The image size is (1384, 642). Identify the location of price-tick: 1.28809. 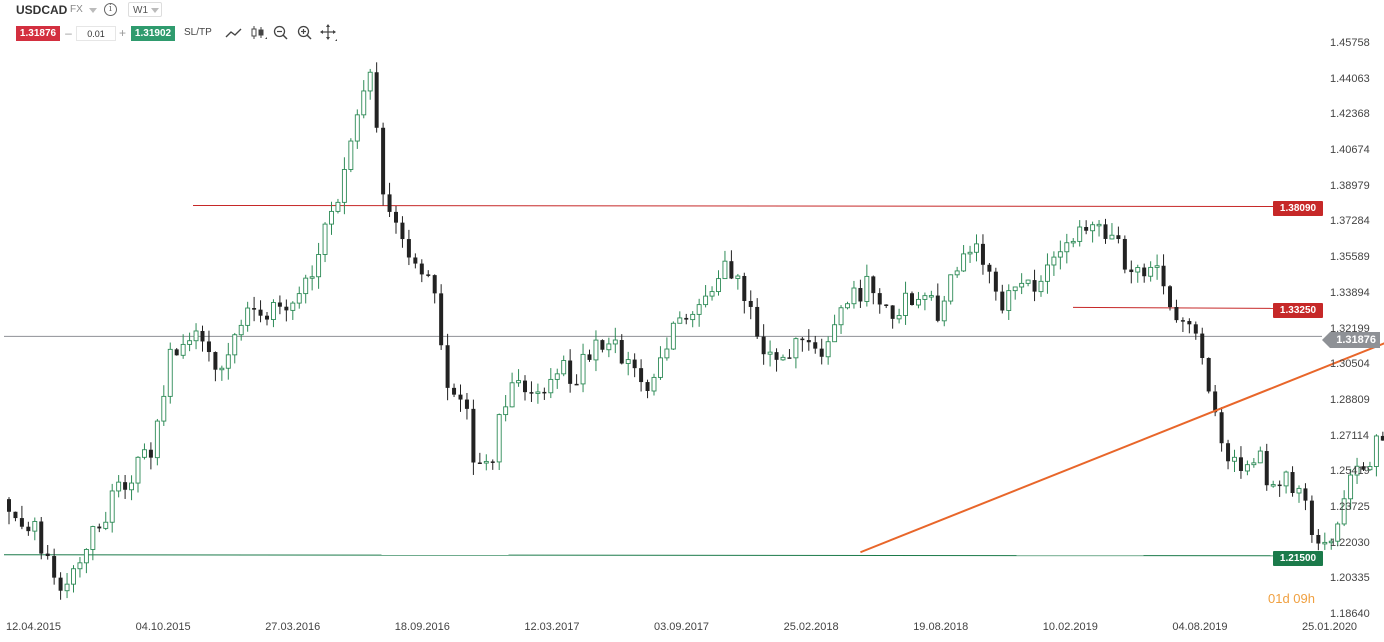
(1350, 399).